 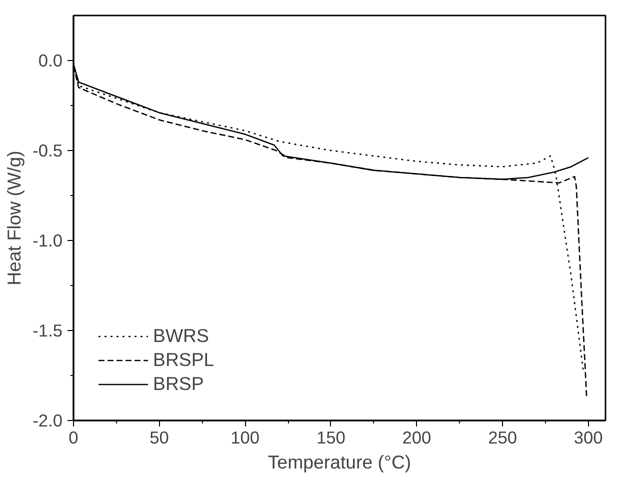 What do you see at coordinates (340, 462) in the screenshot?
I see `x-axis-title: Temperature (°C)` at bounding box center [340, 462].